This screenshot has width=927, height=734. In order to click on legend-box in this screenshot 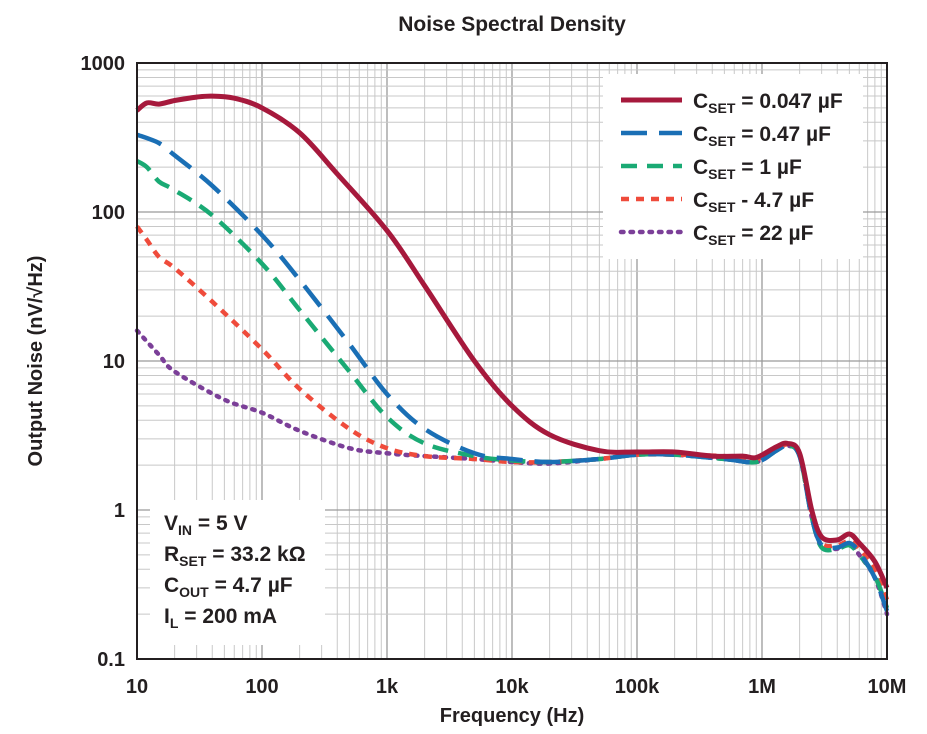, I will do `click(733, 166)`.